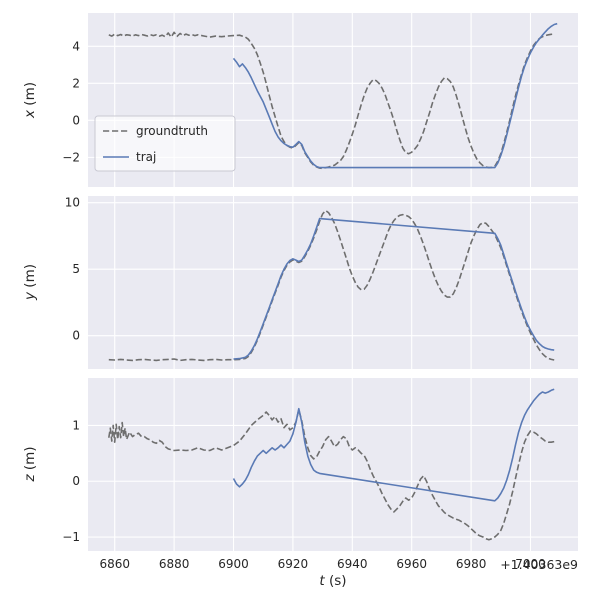  What do you see at coordinates (30, 278) in the screenshot?
I see `y-axis-label-y-unit: (m)` at bounding box center [30, 278].